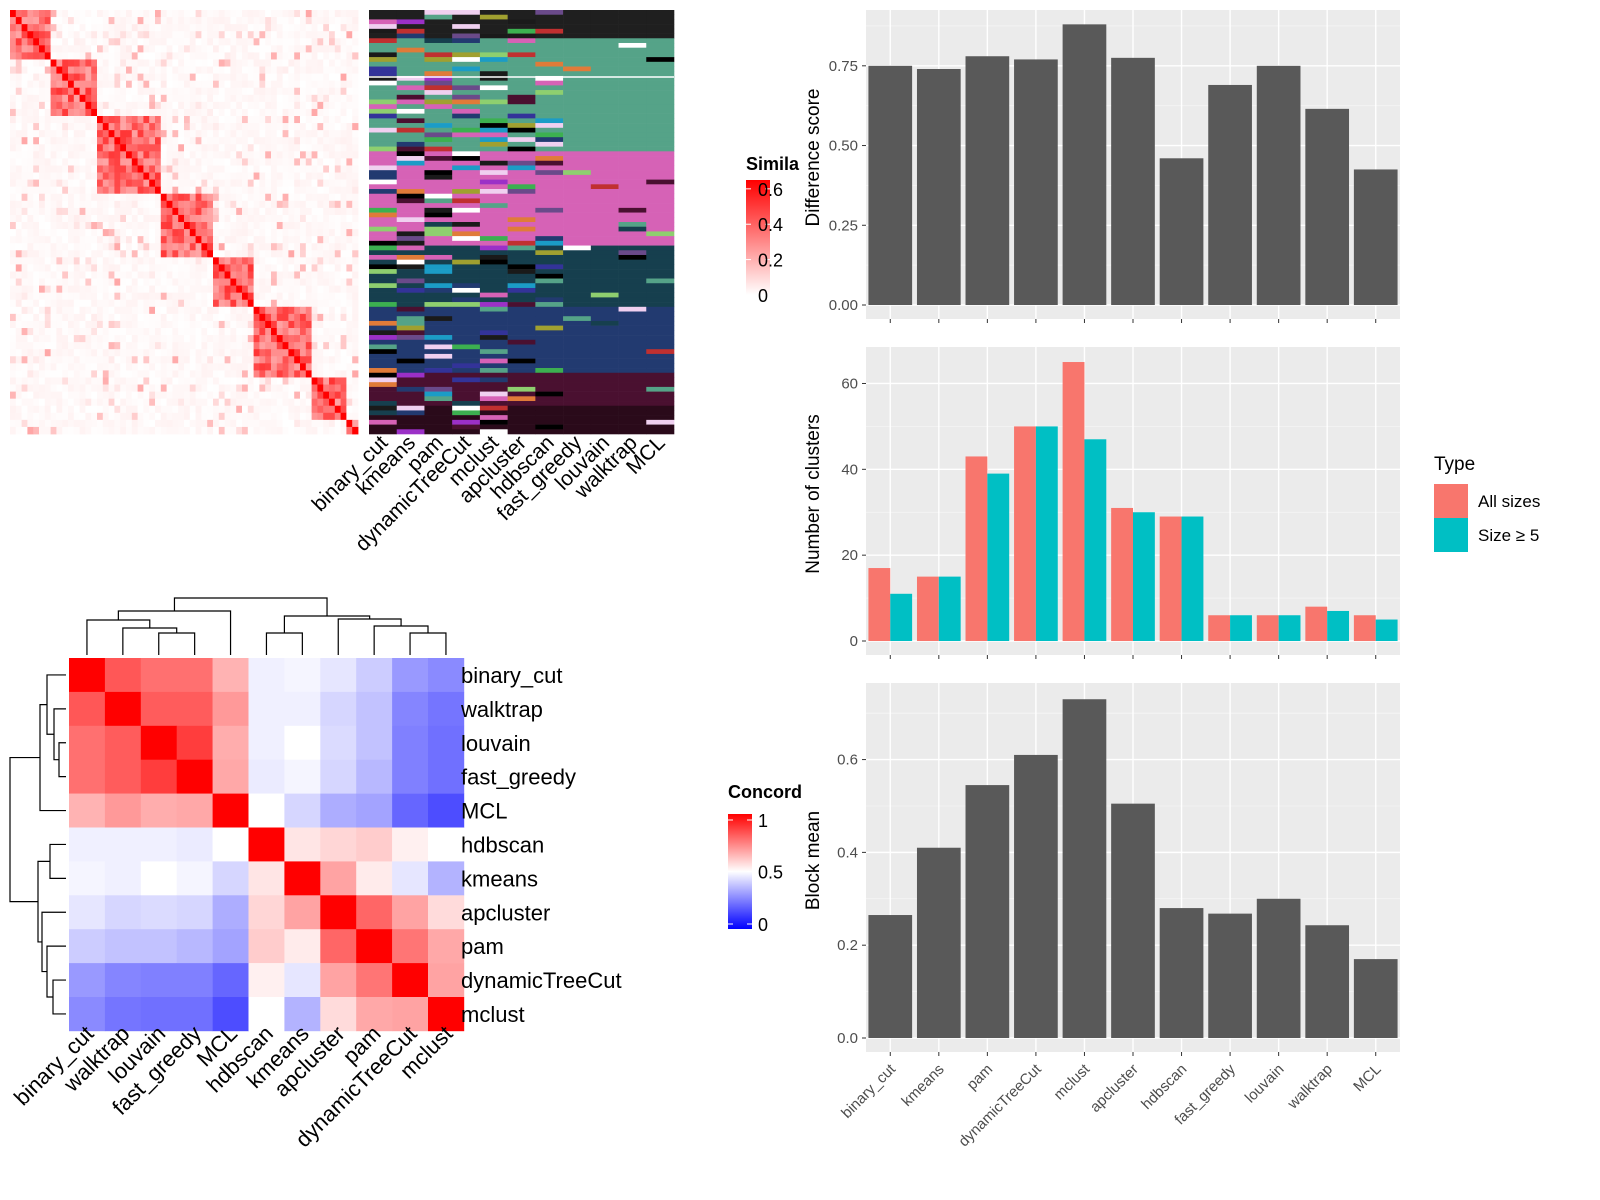 Image resolution: width=1600 pixels, height=1200 pixels. What do you see at coordinates (849, 555) in the screenshot?
I see `y-tick-label: 20` at bounding box center [849, 555].